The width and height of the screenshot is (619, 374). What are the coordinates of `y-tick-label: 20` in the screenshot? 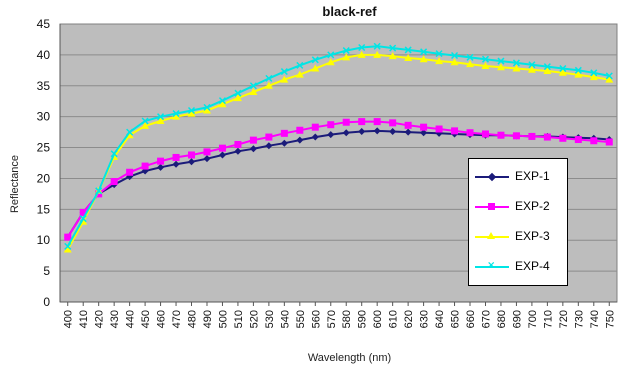 It's located at (44, 178).